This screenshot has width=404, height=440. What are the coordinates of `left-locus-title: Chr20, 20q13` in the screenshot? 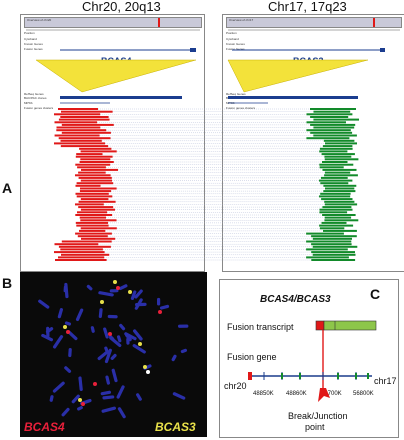 It's located at (121, 7).